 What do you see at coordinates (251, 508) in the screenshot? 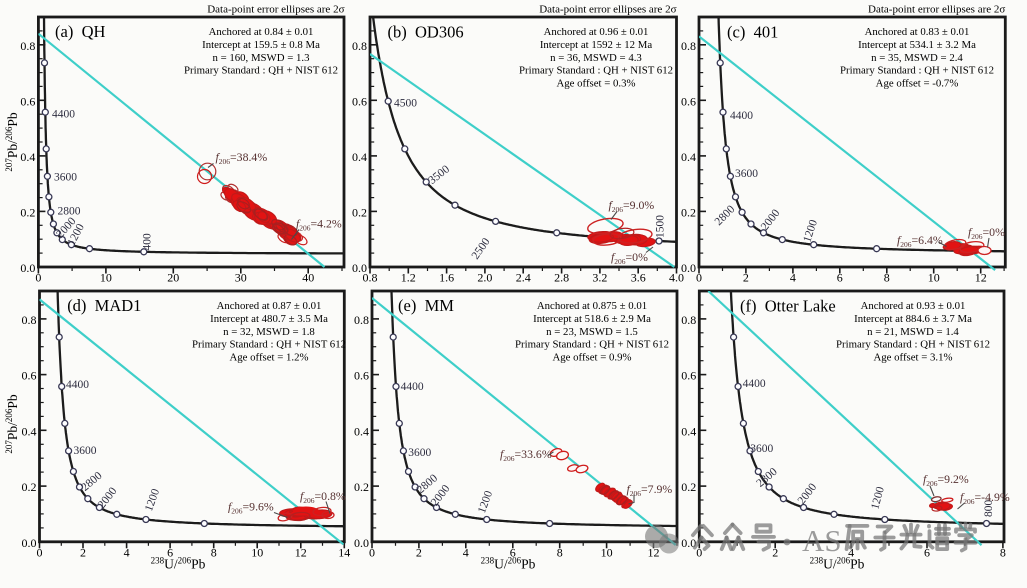
I see `svg-text: f206=9.6%` at bounding box center [251, 508].